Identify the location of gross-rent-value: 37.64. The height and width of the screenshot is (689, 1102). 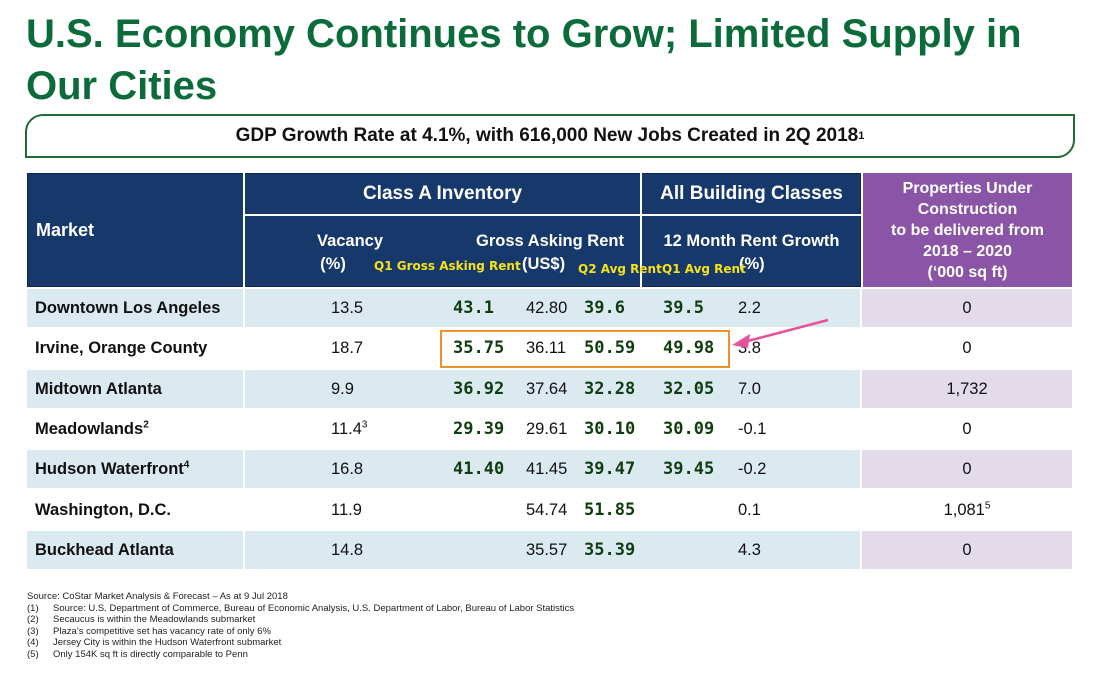
(547, 389).